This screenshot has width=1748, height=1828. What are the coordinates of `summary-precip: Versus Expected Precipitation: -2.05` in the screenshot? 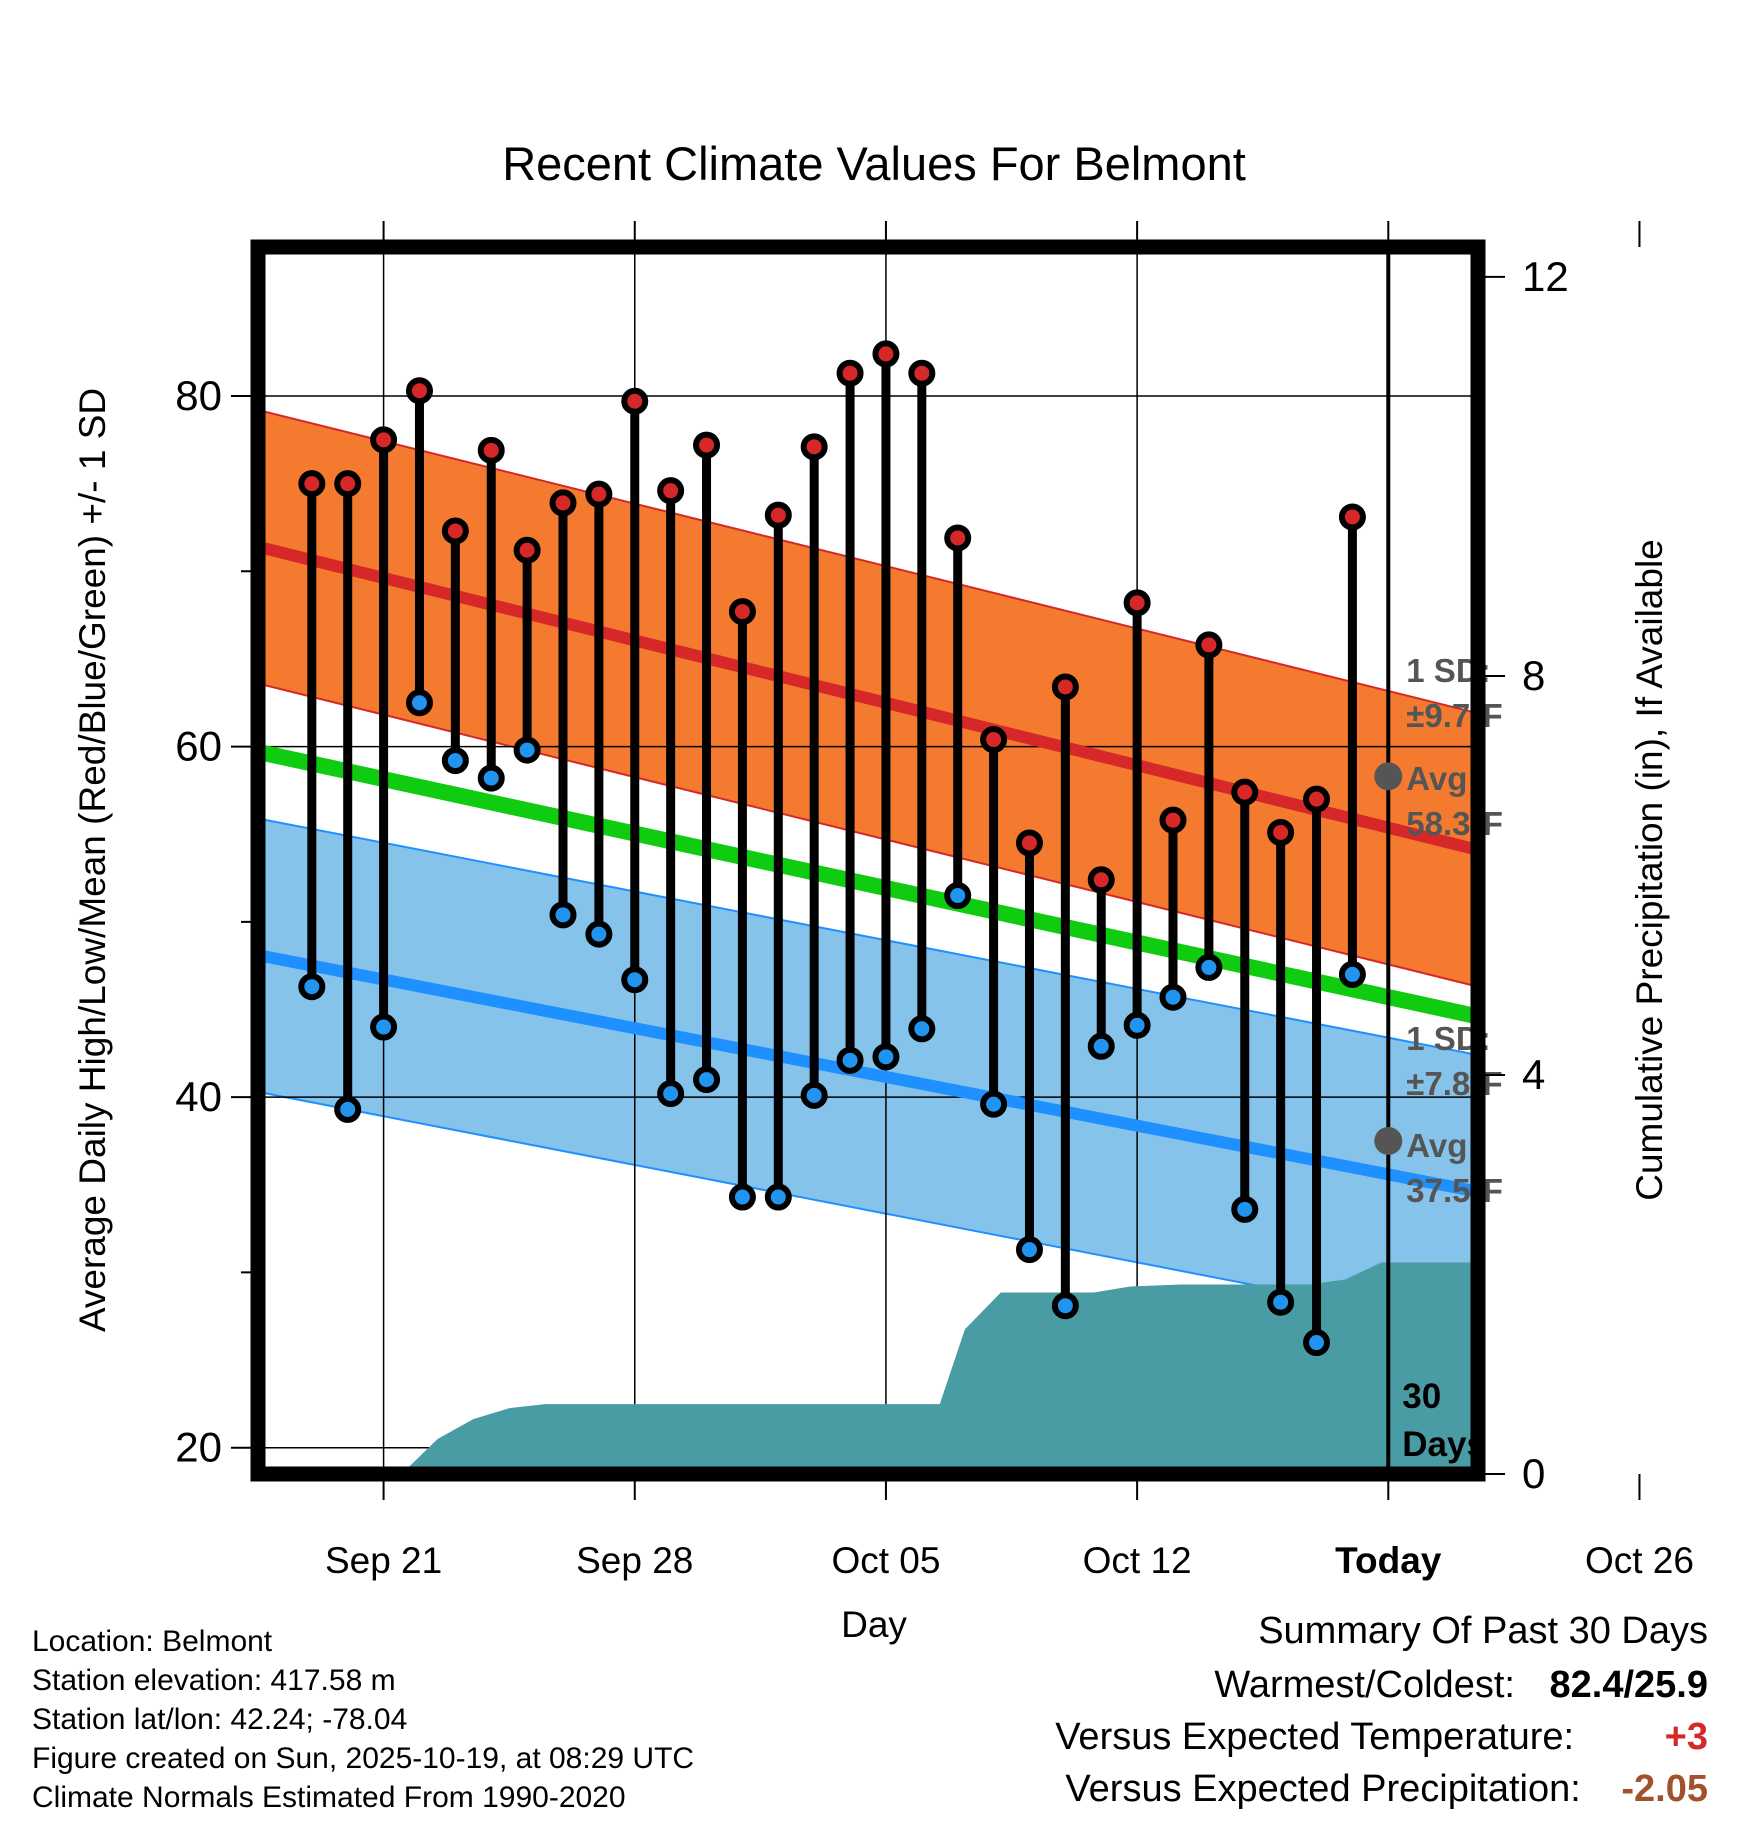 It's located at (1386, 1789).